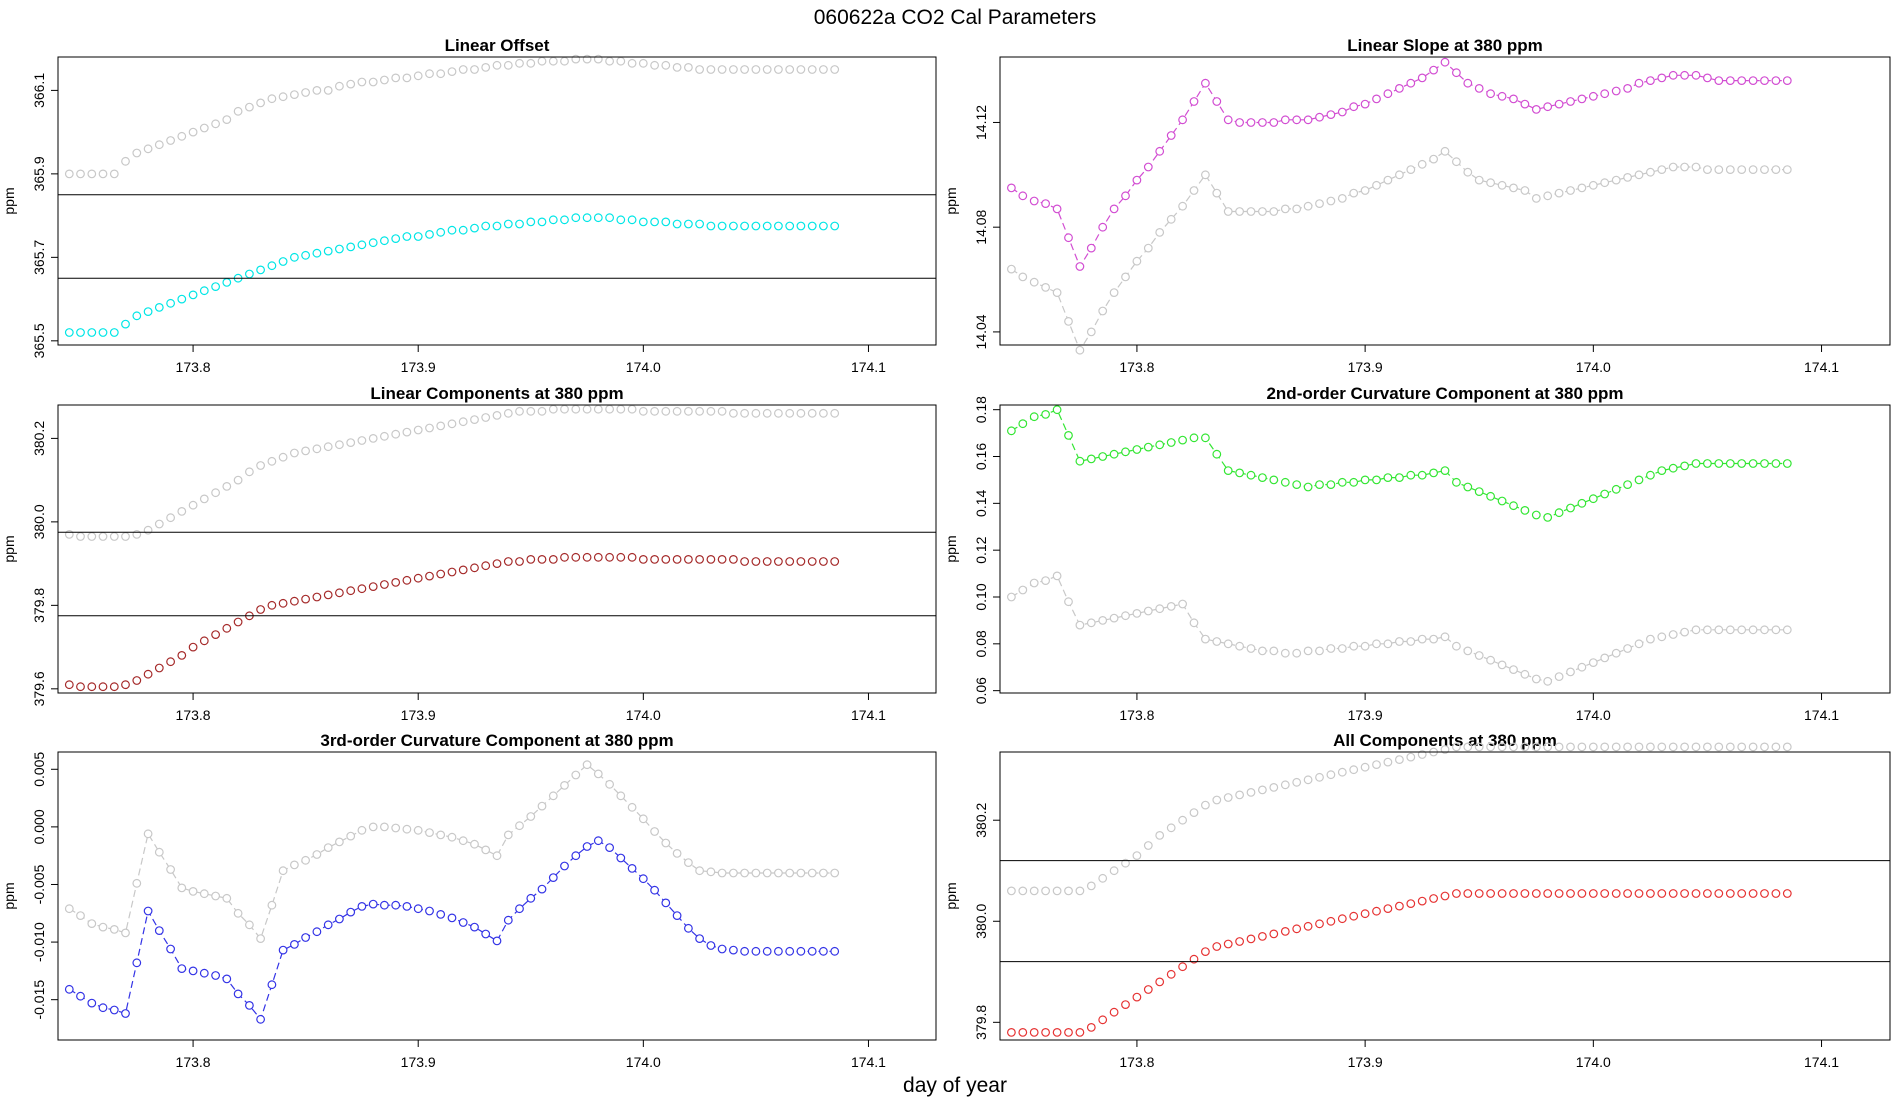 Image resolution: width=1900 pixels, height=1100 pixels. Describe the element at coordinates (39, 605) in the screenshot. I see `y-tick-label: 379.8` at that location.